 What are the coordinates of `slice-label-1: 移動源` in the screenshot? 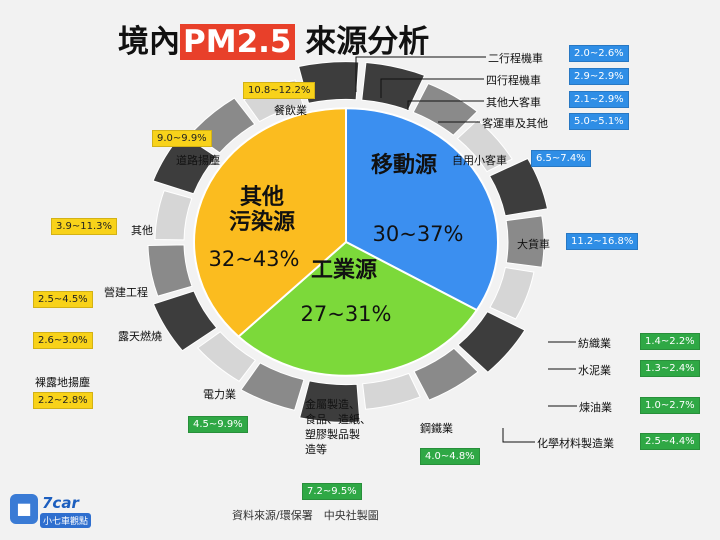 It's located at (404, 165).